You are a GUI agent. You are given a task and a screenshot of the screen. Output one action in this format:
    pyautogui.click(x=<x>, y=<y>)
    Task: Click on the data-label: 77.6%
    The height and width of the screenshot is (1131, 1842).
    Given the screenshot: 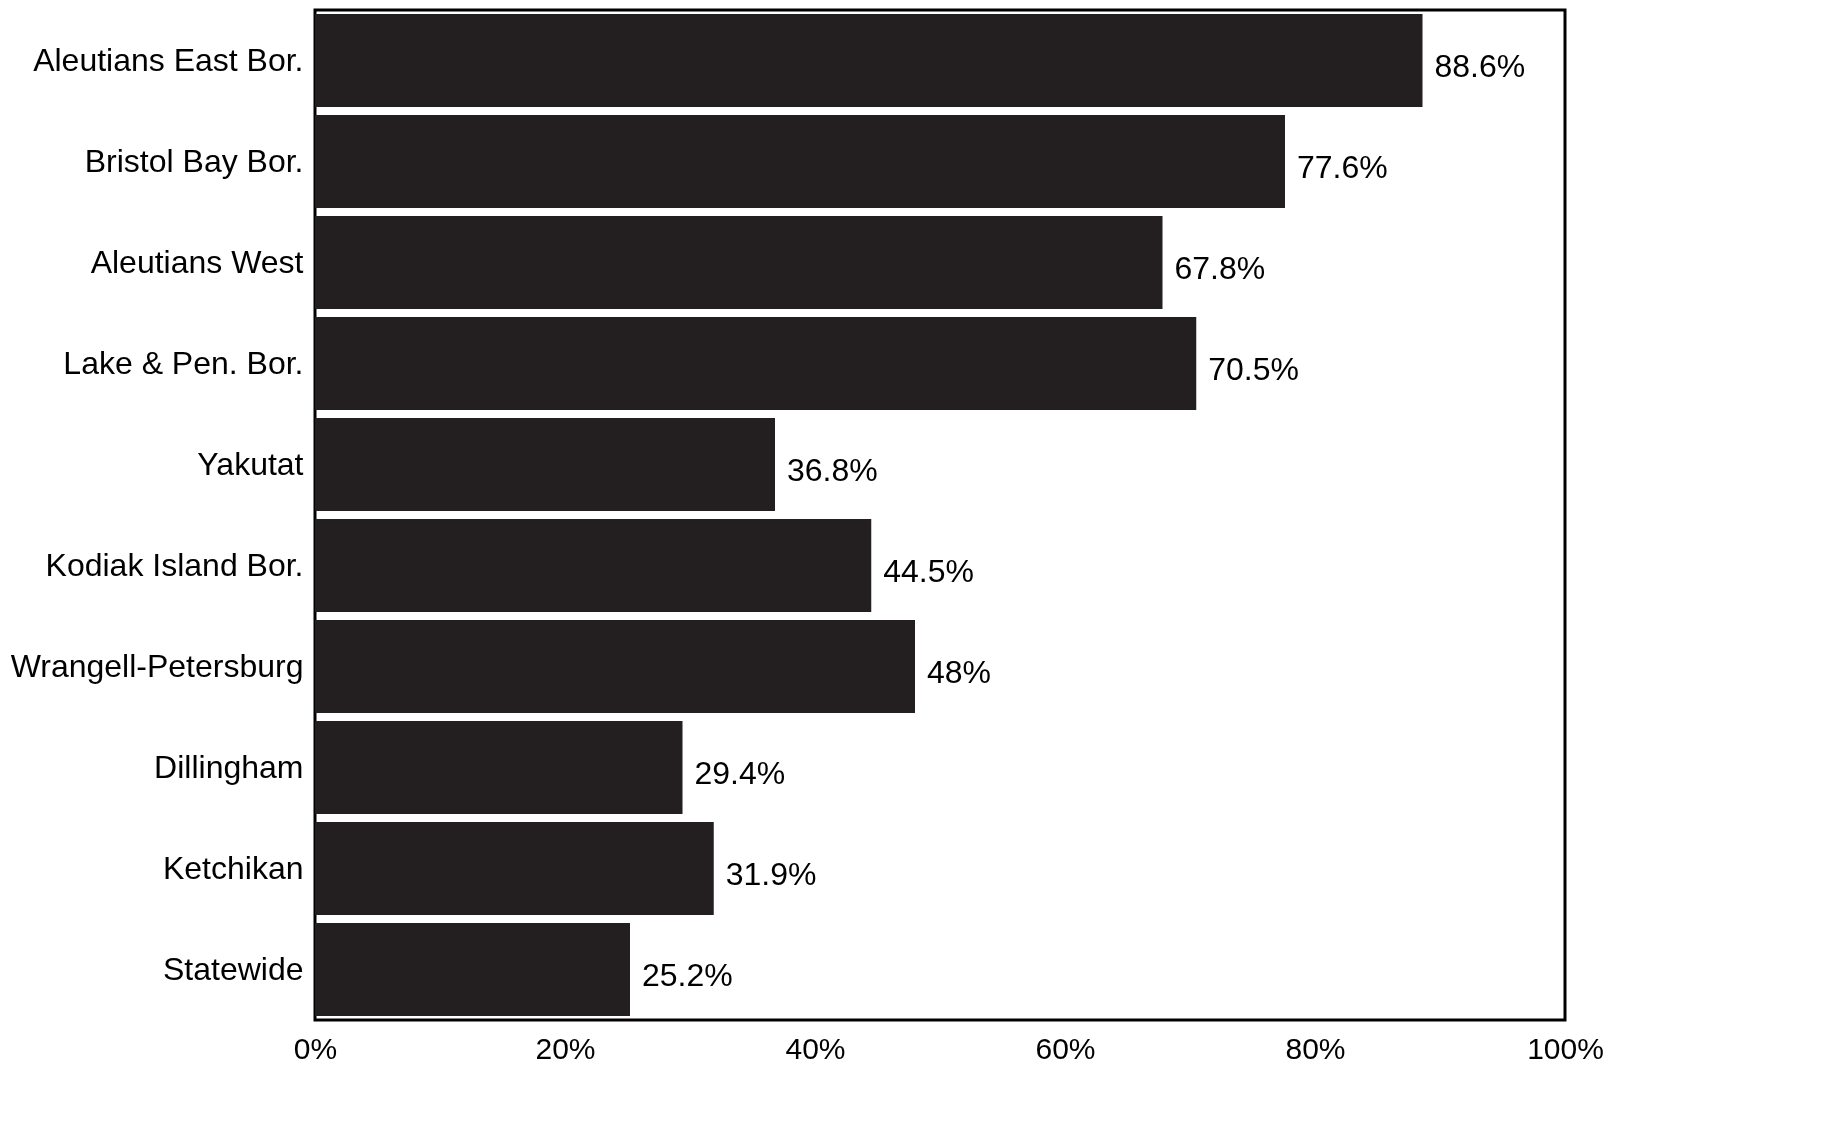 What is the action you would take?
    pyautogui.click(x=1342, y=166)
    